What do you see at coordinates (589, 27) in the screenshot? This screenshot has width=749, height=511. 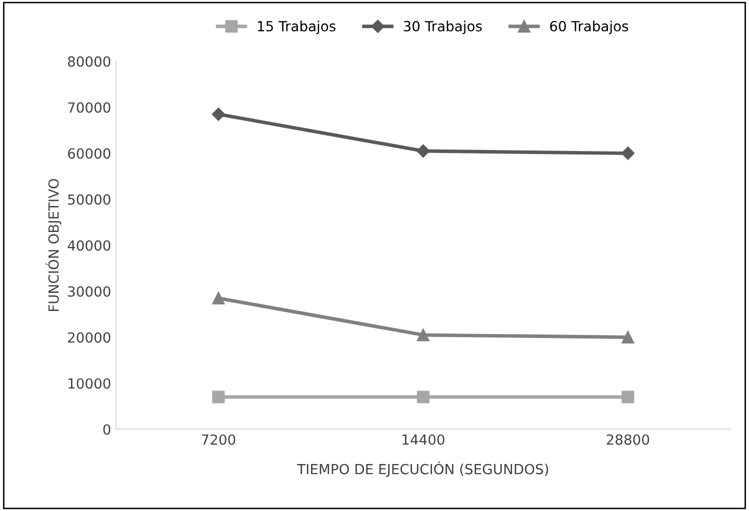 I see `legend-label: 60 Trabajos` at bounding box center [589, 27].